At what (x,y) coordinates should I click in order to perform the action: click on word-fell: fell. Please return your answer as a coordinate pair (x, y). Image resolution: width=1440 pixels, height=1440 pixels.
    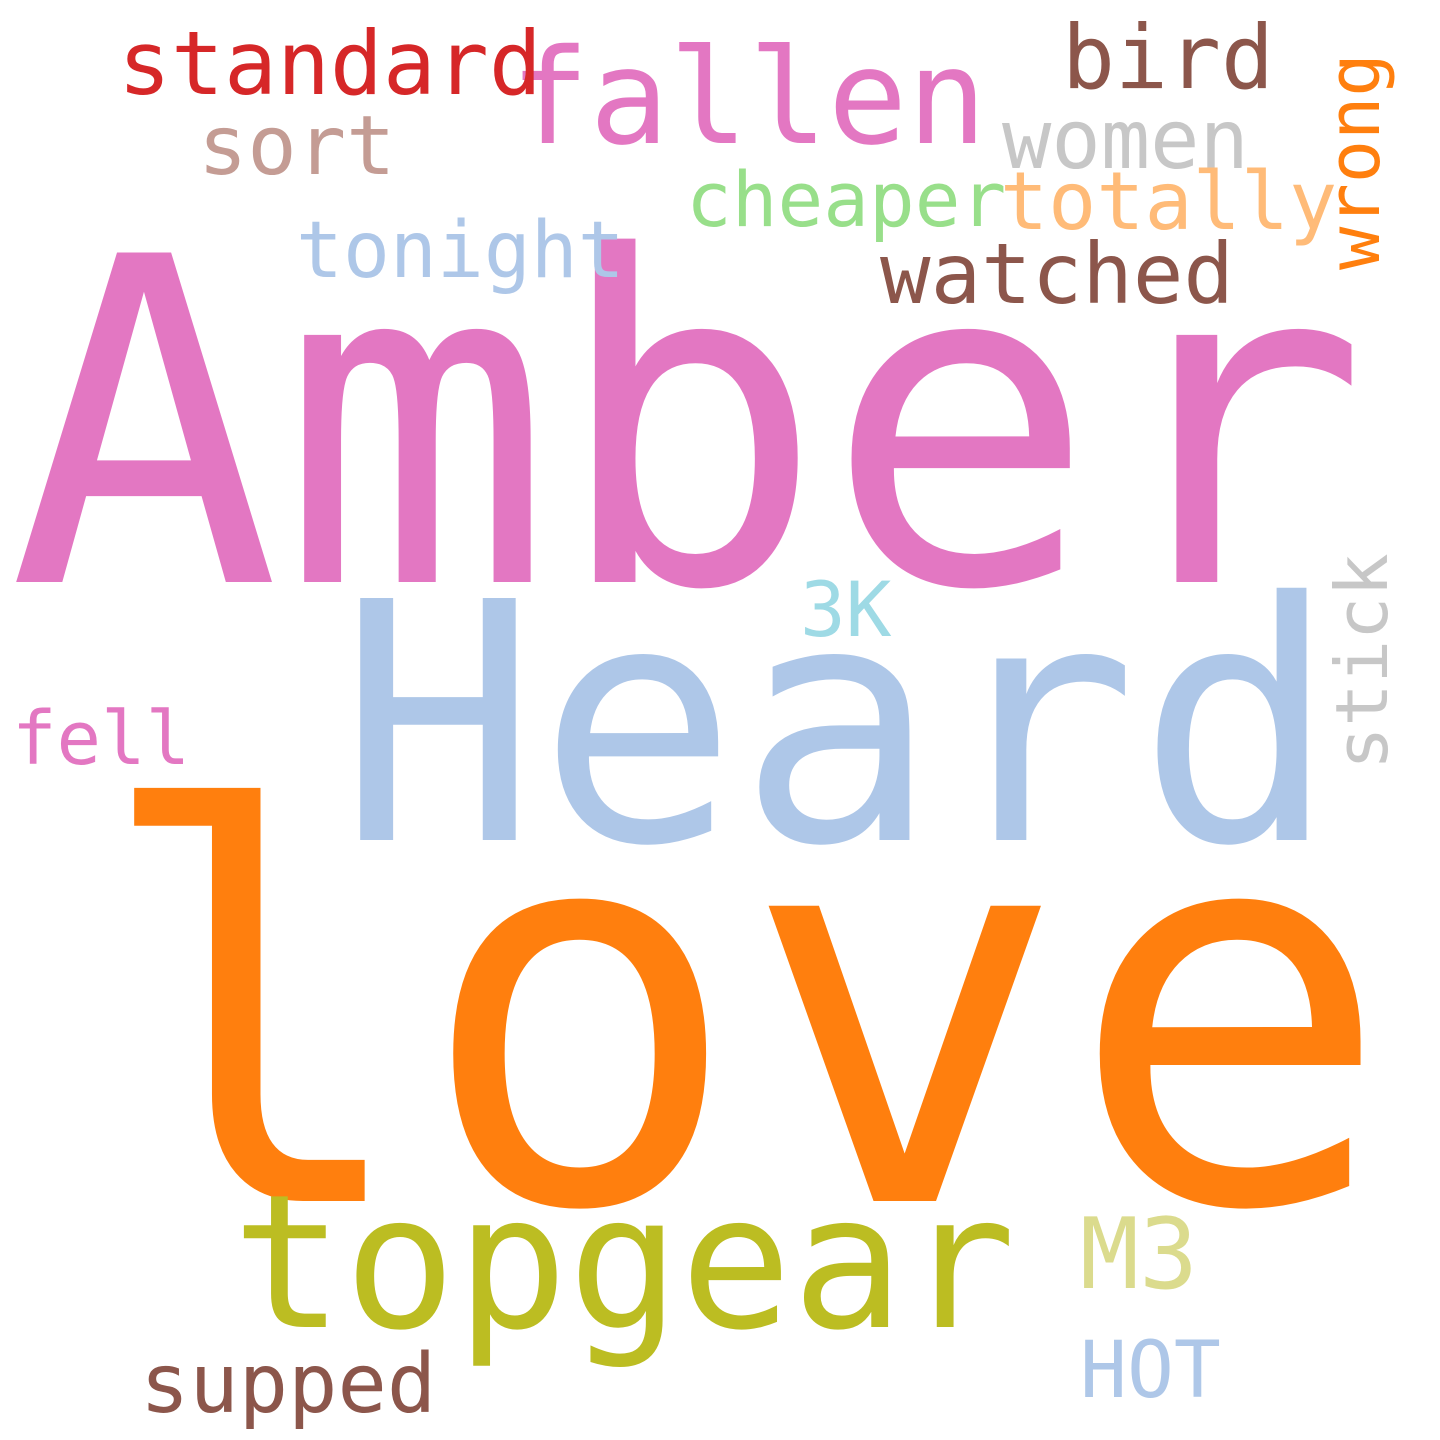
    Looking at the image, I should click on (101, 739).